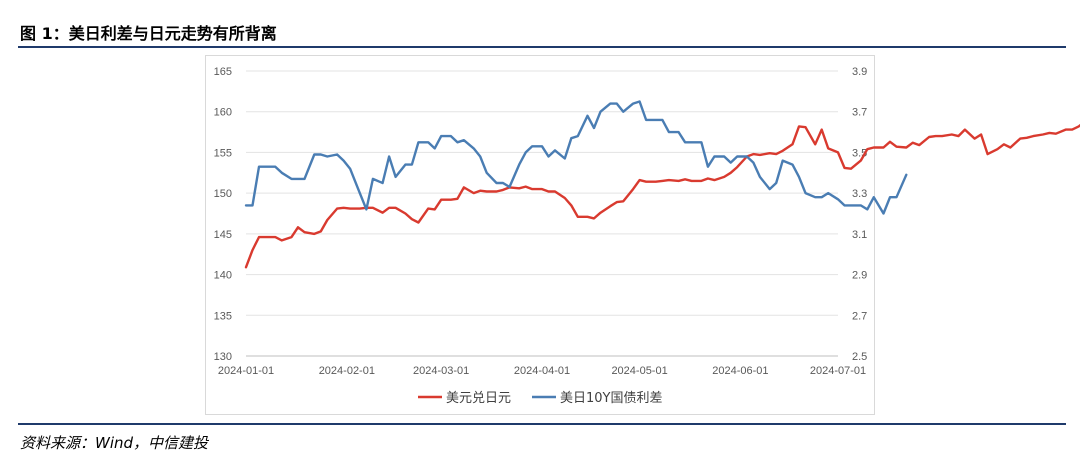 This screenshot has width=1080, height=460. I want to click on legend: 美元兑日元 美日10Y国债利差, so click(540, 398).